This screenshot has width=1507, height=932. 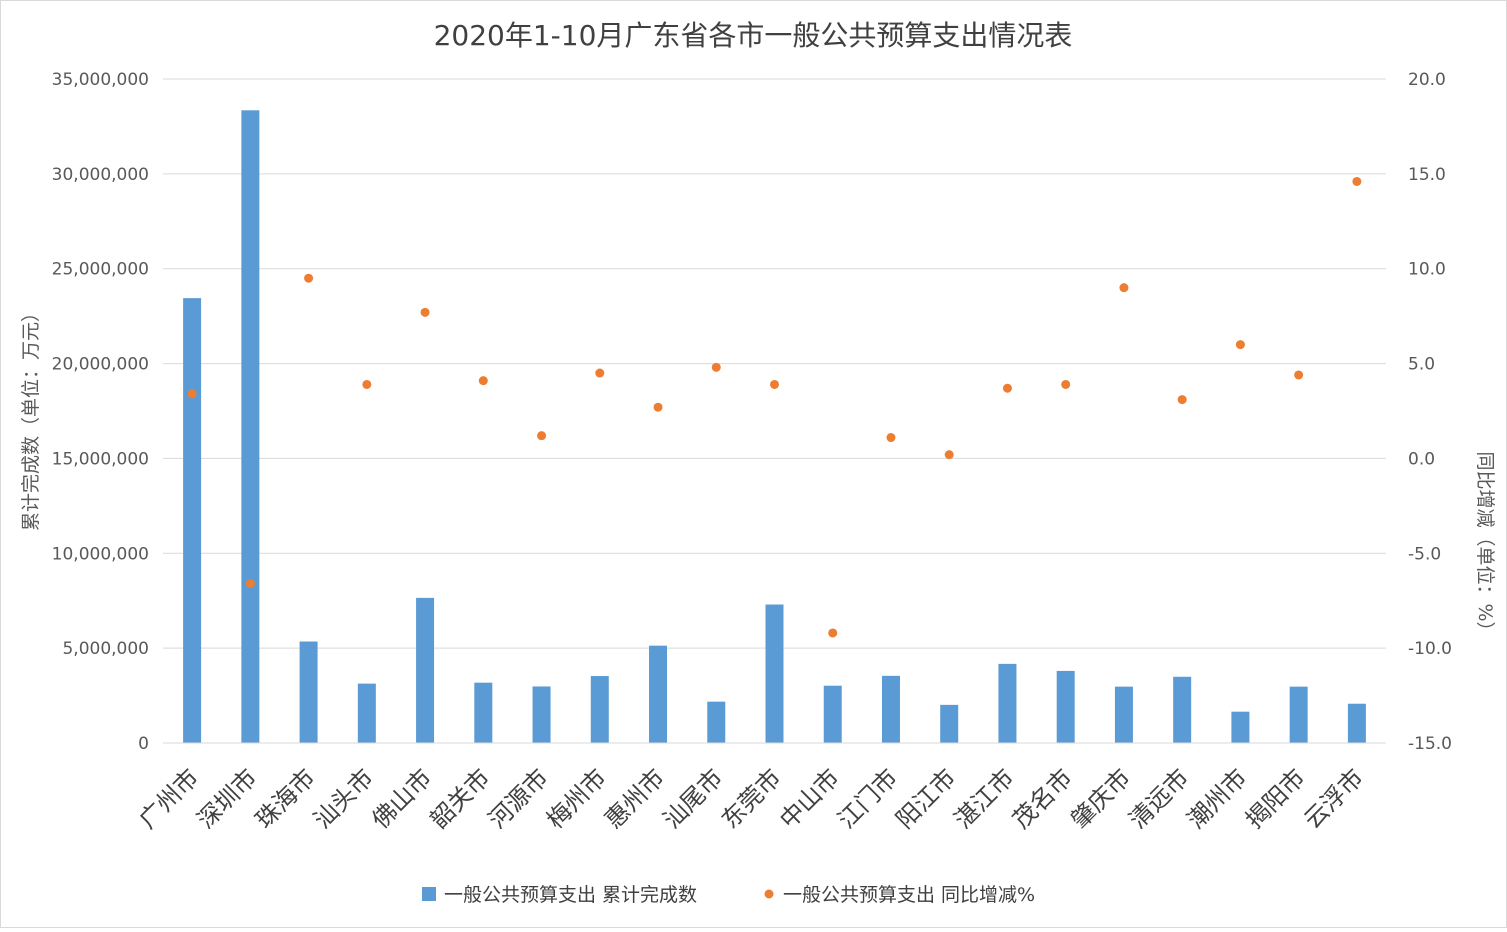 I want to click on category-label: 韶关市, so click(x=460, y=798).